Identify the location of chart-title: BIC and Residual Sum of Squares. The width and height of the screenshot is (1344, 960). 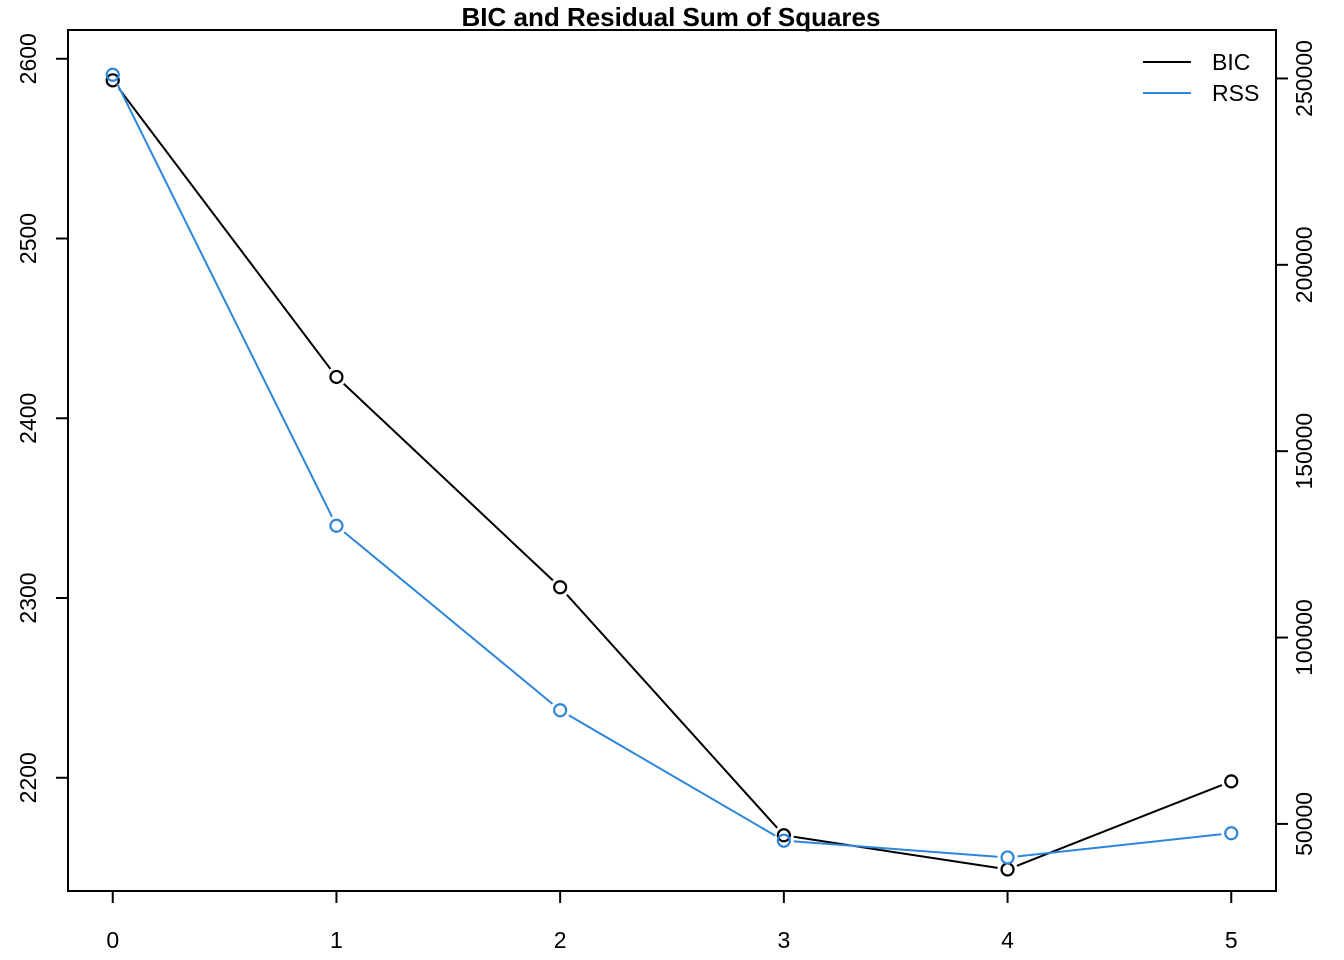
(671, 17).